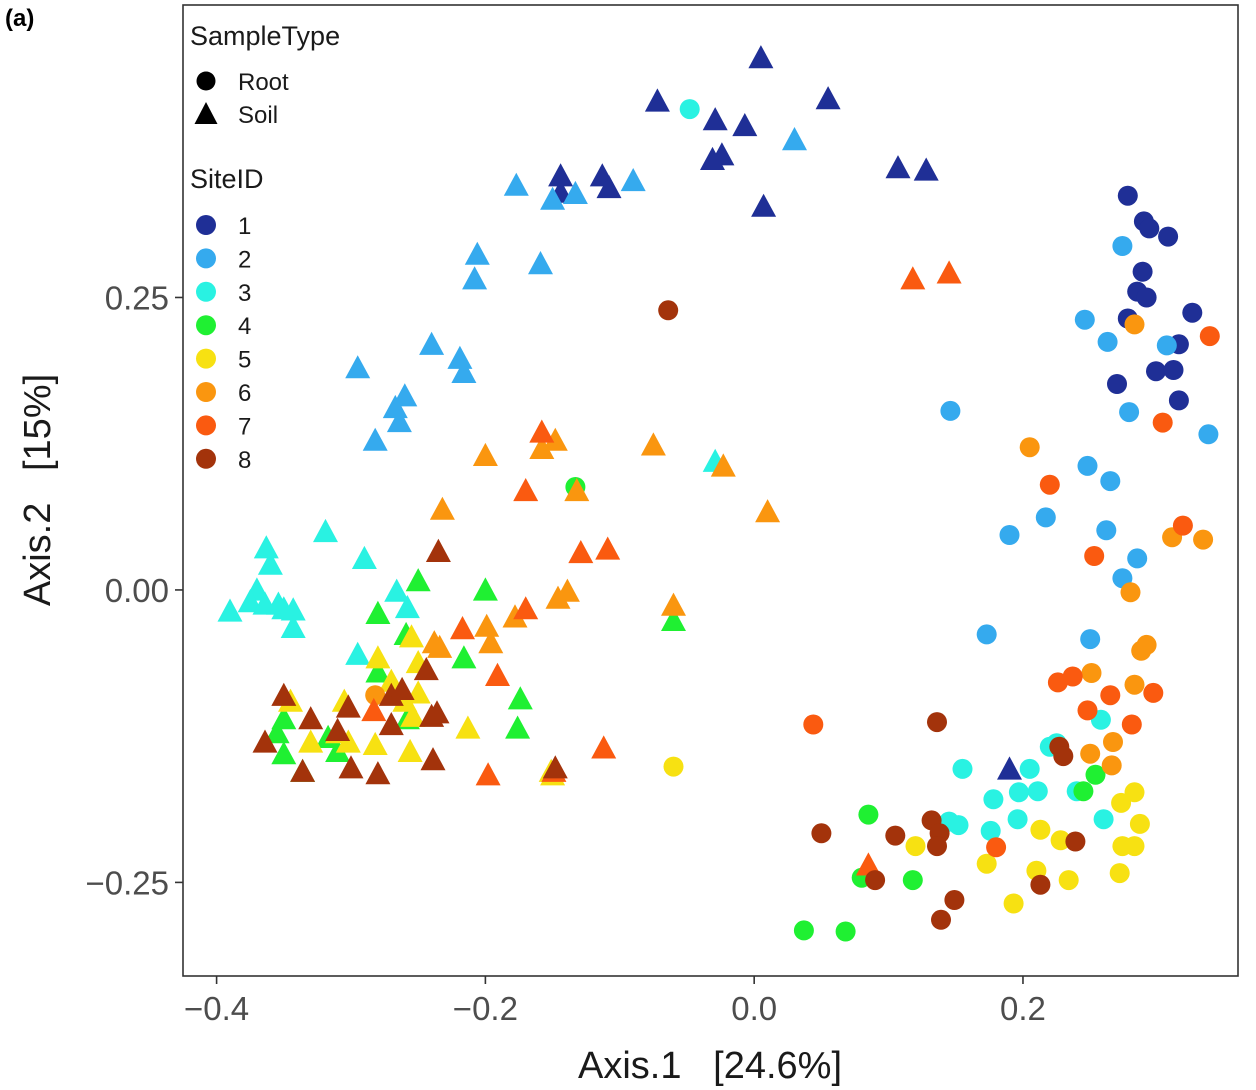 Image resolution: width=1256 pixels, height=1090 pixels. Describe the element at coordinates (227, 179) in the screenshot. I see `legend-title-siteid: SiteID` at that location.